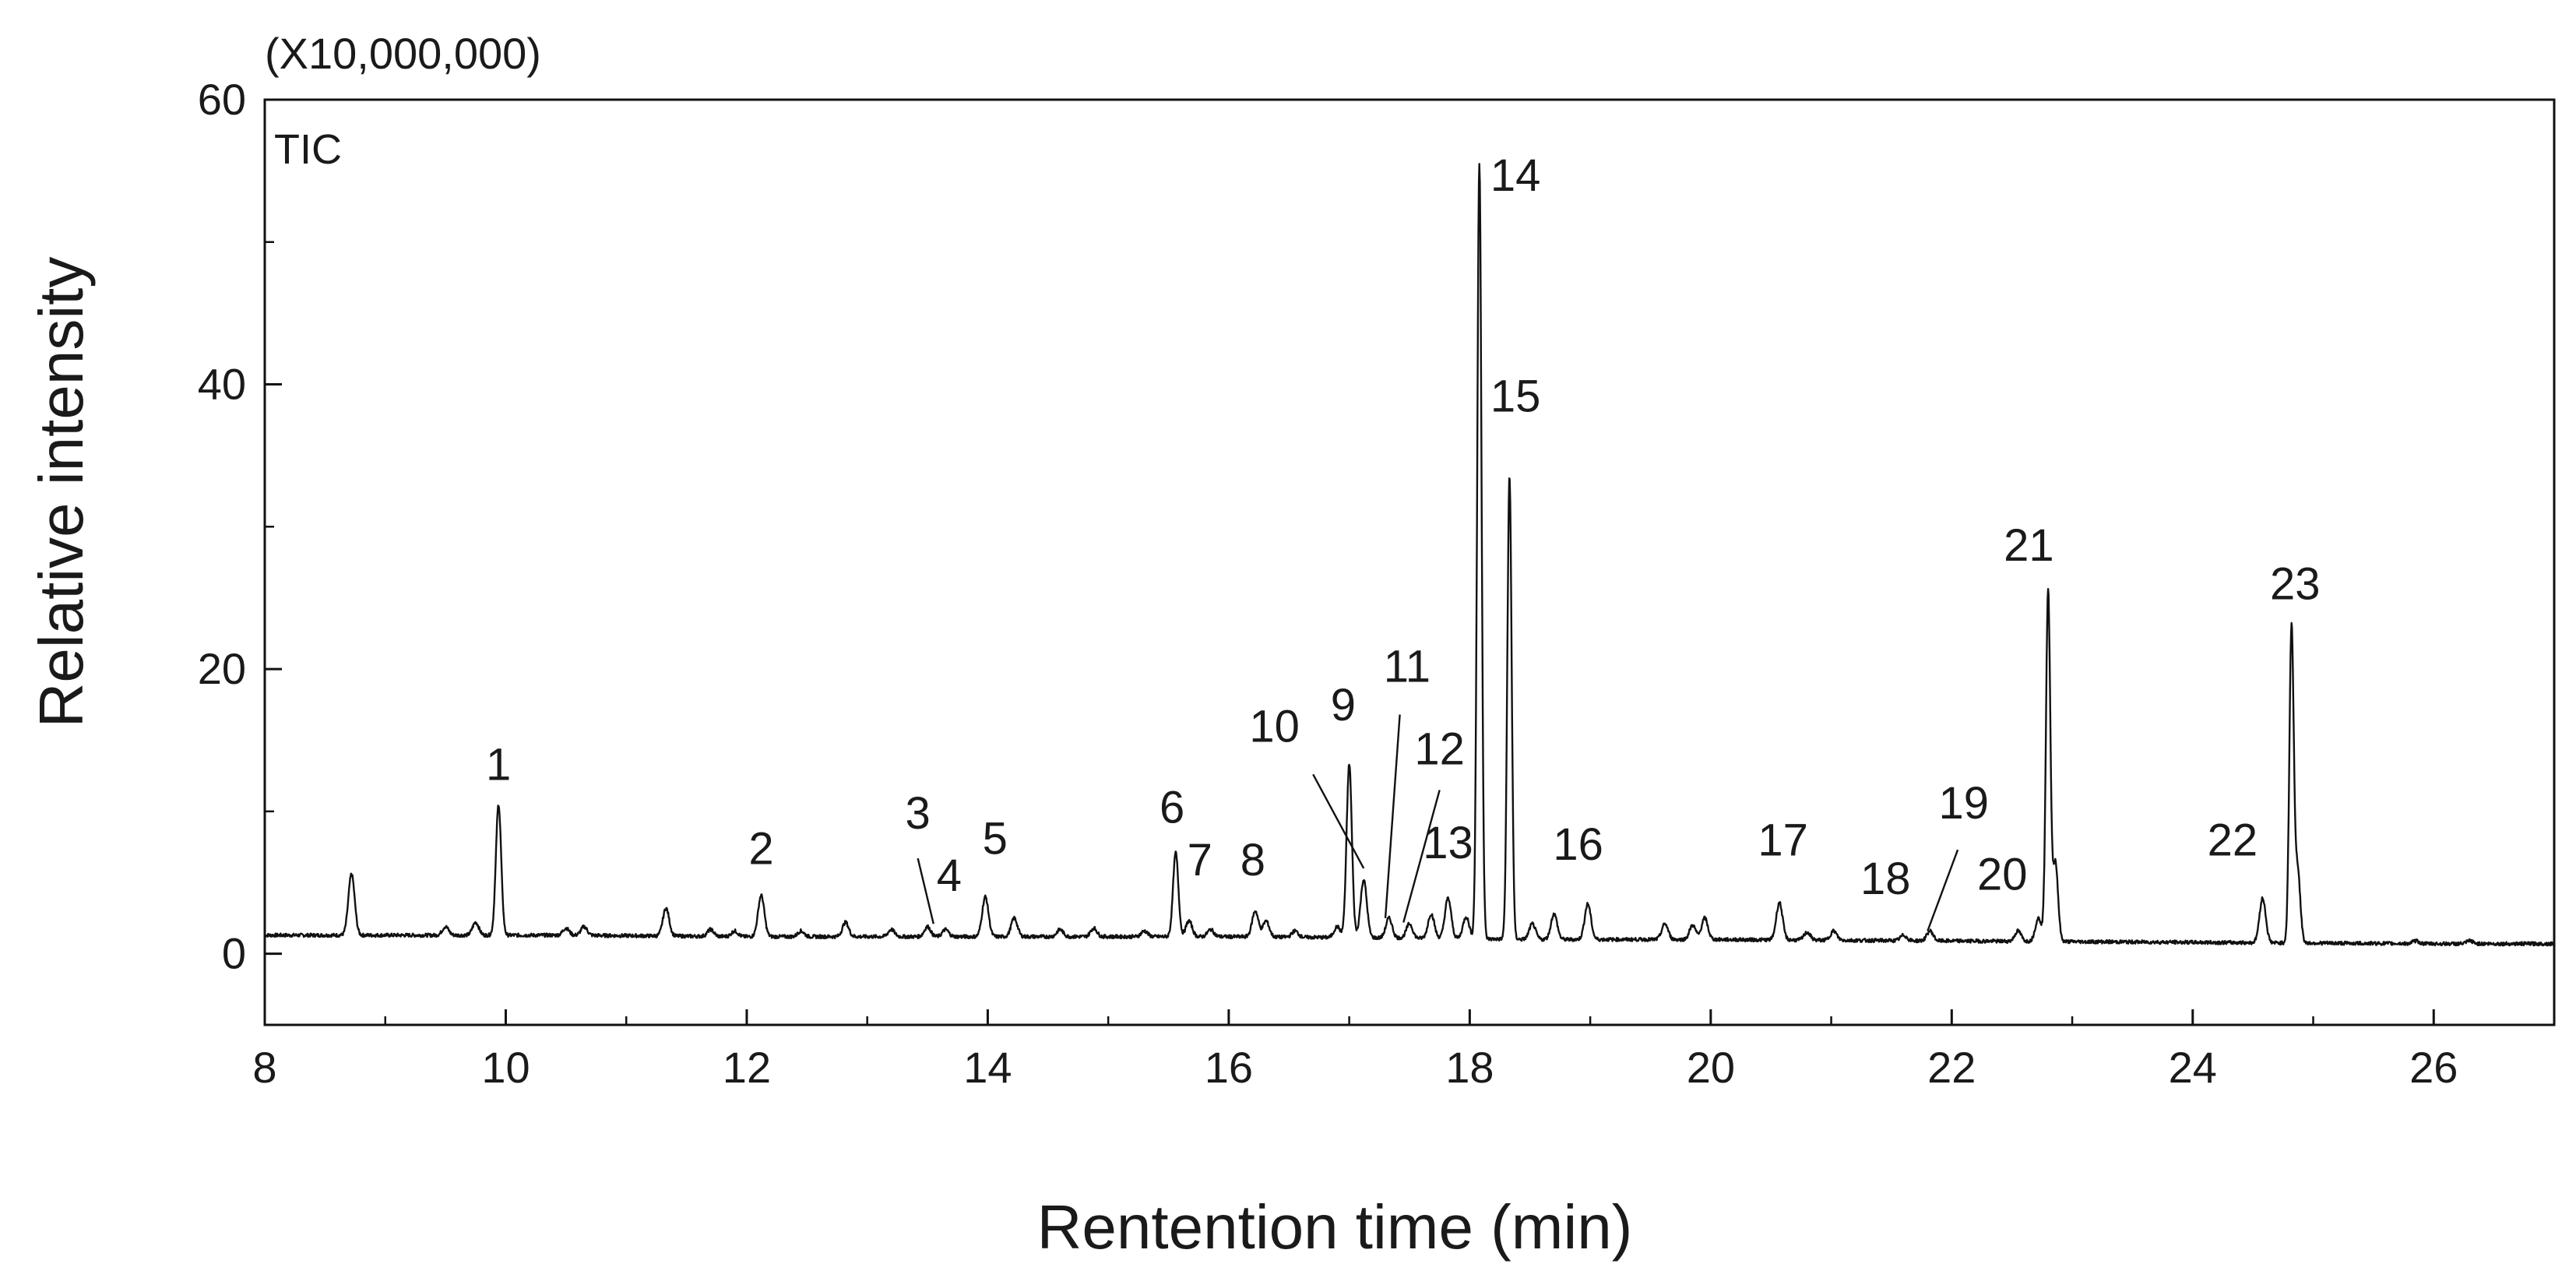  Describe the element at coordinates (264, 1068) in the screenshot. I see `x-tick-label-8: 8` at that location.